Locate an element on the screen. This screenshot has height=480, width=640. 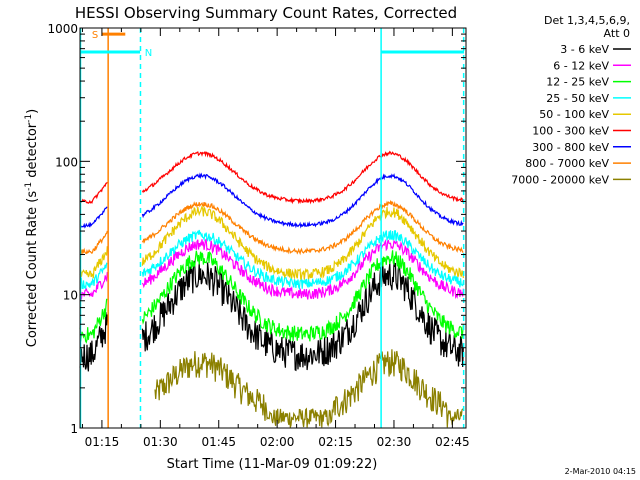
x-tick-label: 02:30 is located at coordinates (394, 442).